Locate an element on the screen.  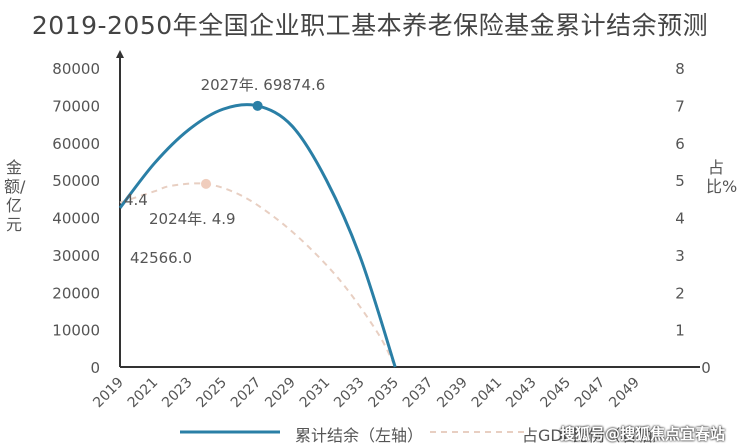
x-tick-label: 2025 is located at coordinates (212, 393).